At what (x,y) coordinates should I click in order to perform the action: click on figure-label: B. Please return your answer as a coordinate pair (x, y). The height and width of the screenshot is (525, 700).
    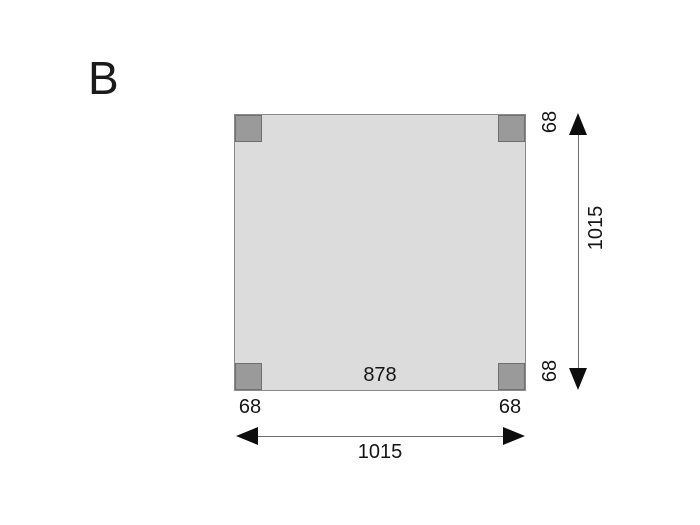
    Looking at the image, I should click on (103, 78).